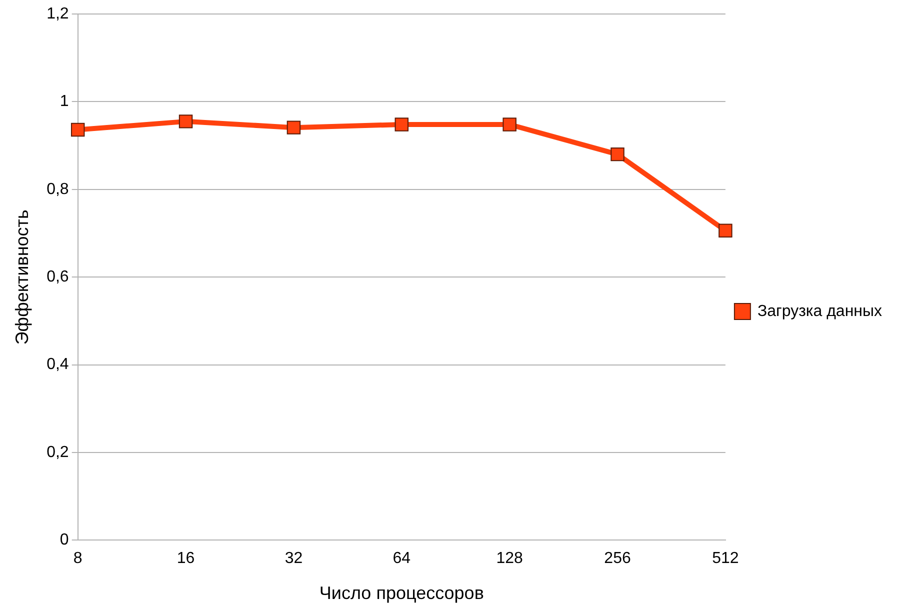  Describe the element at coordinates (819, 311) in the screenshot. I see `legend-label: Загрузка данных` at that location.